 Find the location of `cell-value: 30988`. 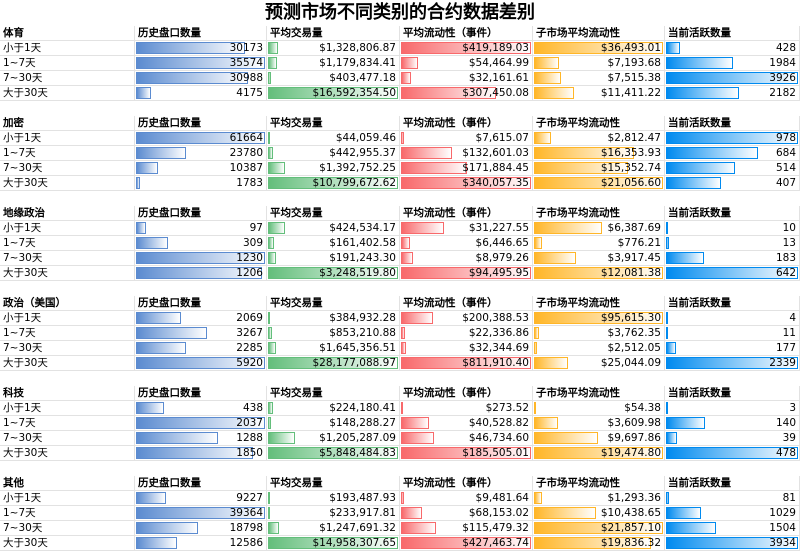

cell-value: 30988 is located at coordinates (246, 78).